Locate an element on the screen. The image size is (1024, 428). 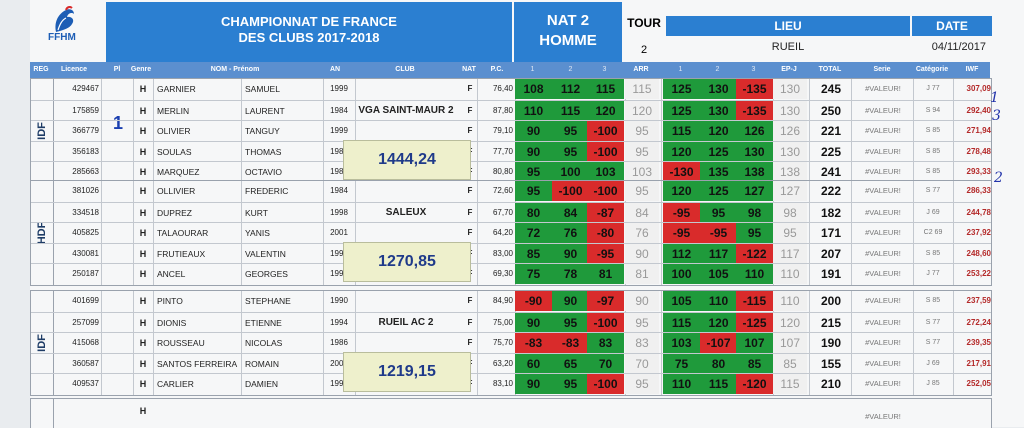
bodyweight-cell: 69,30 is located at coordinates (502, 273).